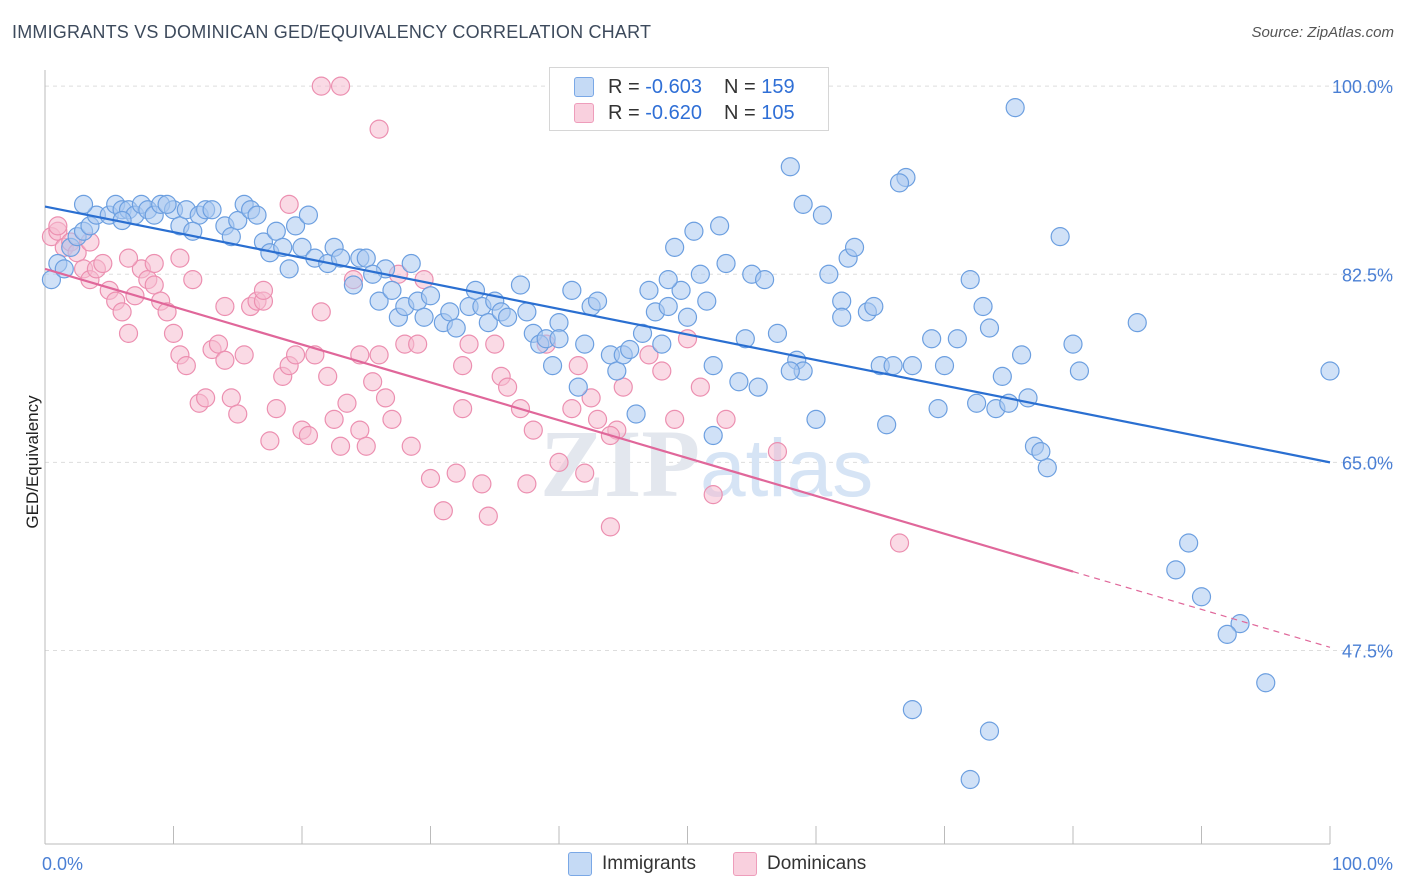 Image resolution: width=1406 pixels, height=892 pixels. I want to click on y-tick-label: 82.5%, so click(1367, 275).